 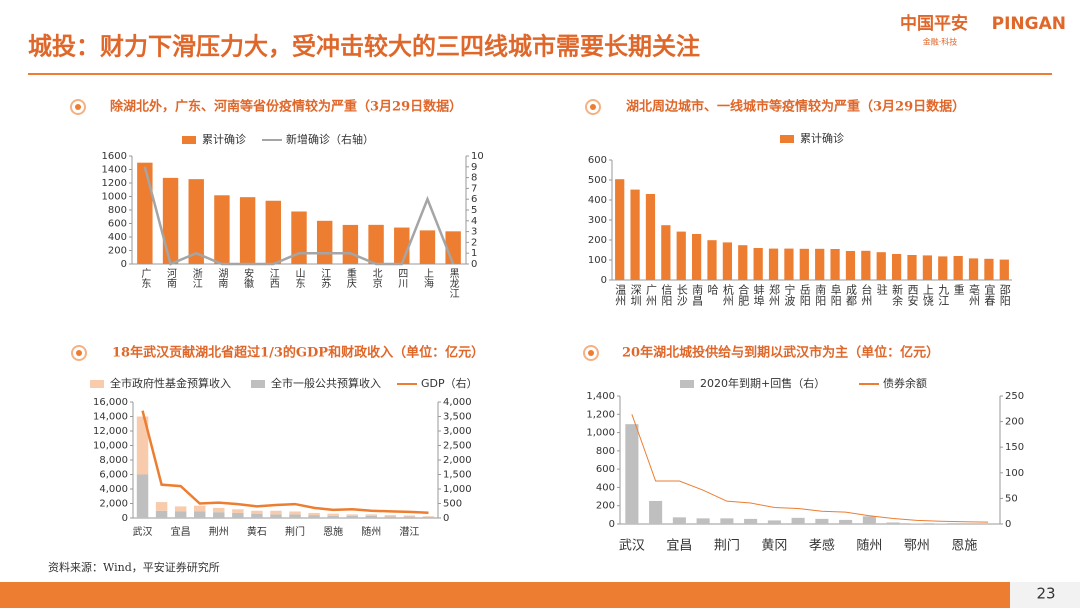 I want to click on logo-tagline: 金融·科技, so click(x=940, y=42).